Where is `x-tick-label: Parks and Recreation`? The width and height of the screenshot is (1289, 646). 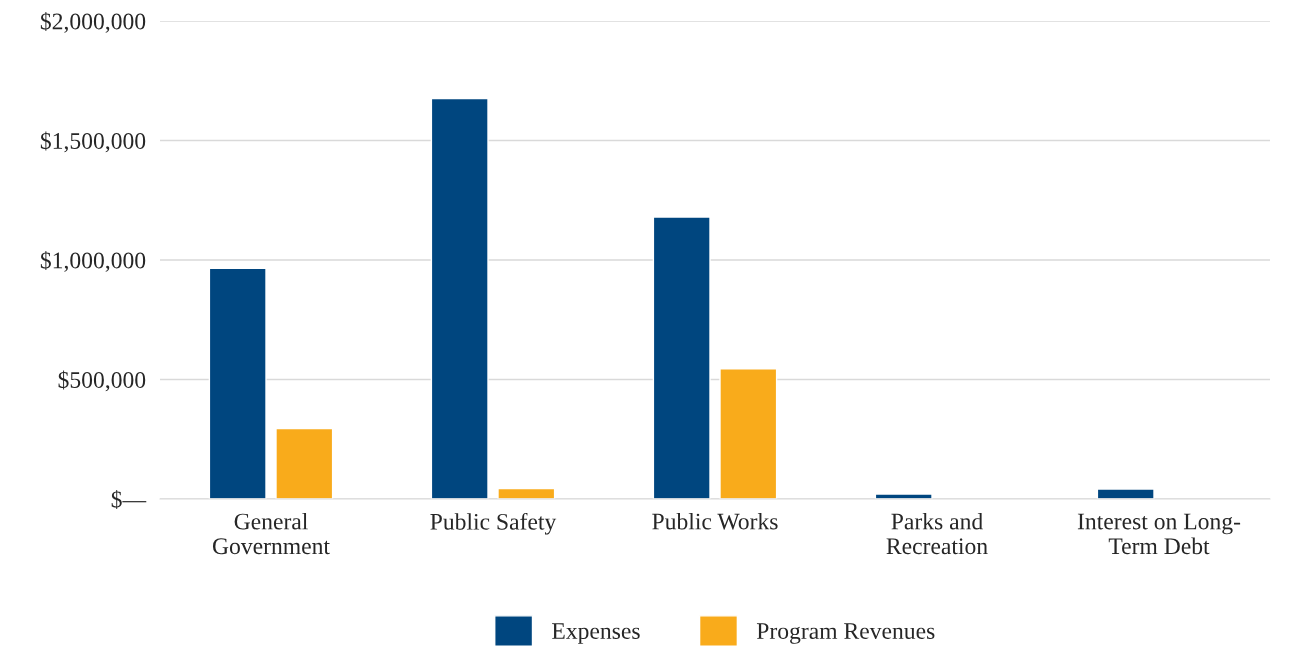 x-tick-label: Parks and Recreation is located at coordinates (937, 533).